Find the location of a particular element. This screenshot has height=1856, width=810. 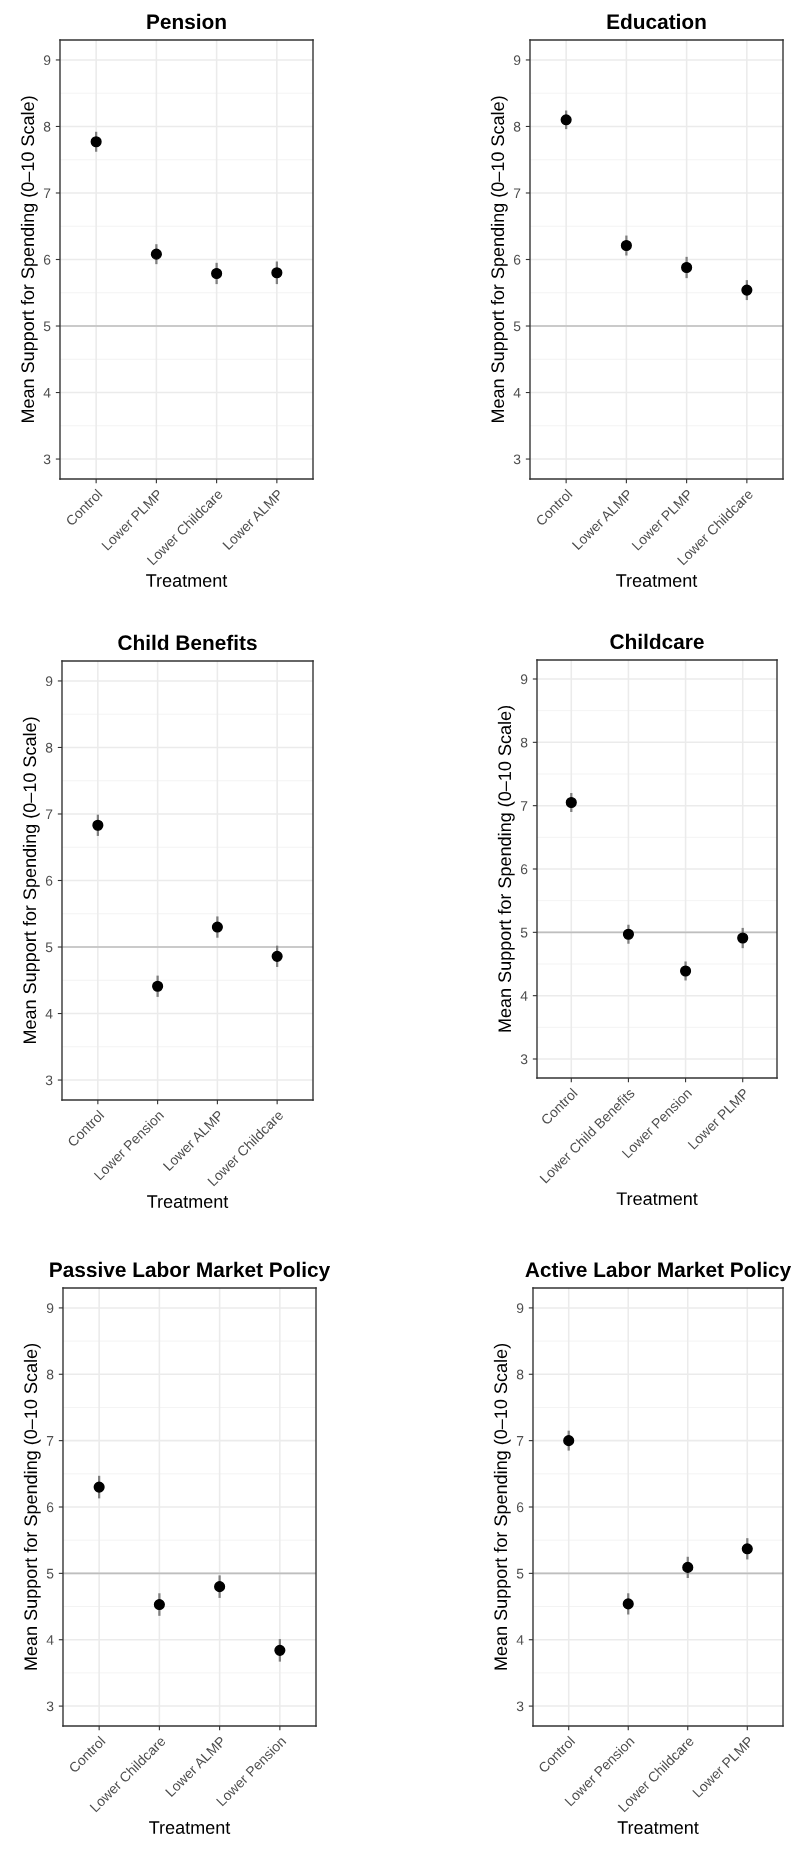

chart-title: Education is located at coordinates (656, 21).